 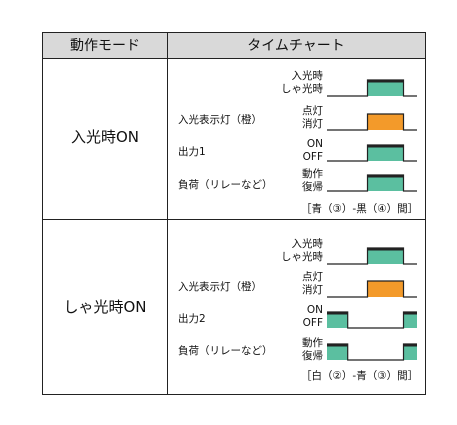 What do you see at coordinates (312, 323) in the screenshot?
I see `state-low-1-2: OFF` at bounding box center [312, 323].